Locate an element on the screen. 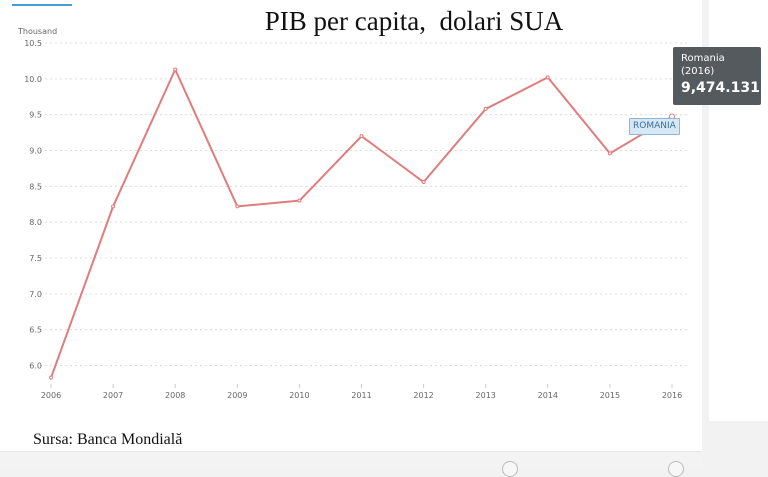 This screenshot has width=768, height=477. x-tick-label: 2015 is located at coordinates (610, 395).